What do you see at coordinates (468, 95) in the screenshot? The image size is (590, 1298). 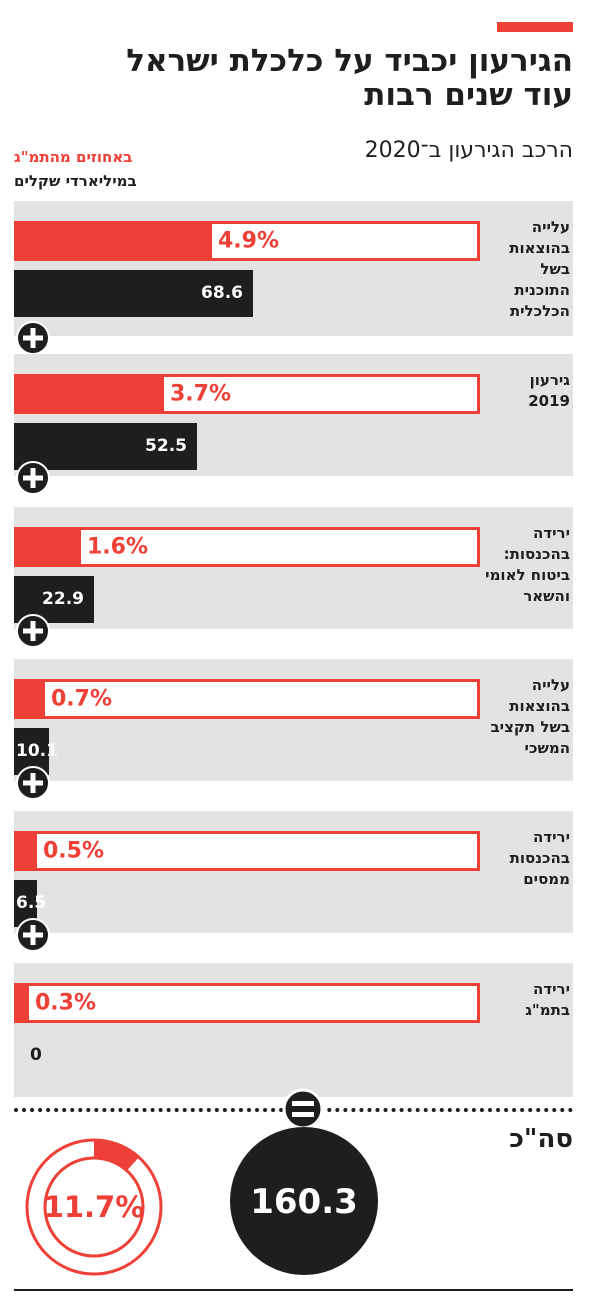 I see `chart-title-line-2: עוד שנים רבות` at bounding box center [468, 95].